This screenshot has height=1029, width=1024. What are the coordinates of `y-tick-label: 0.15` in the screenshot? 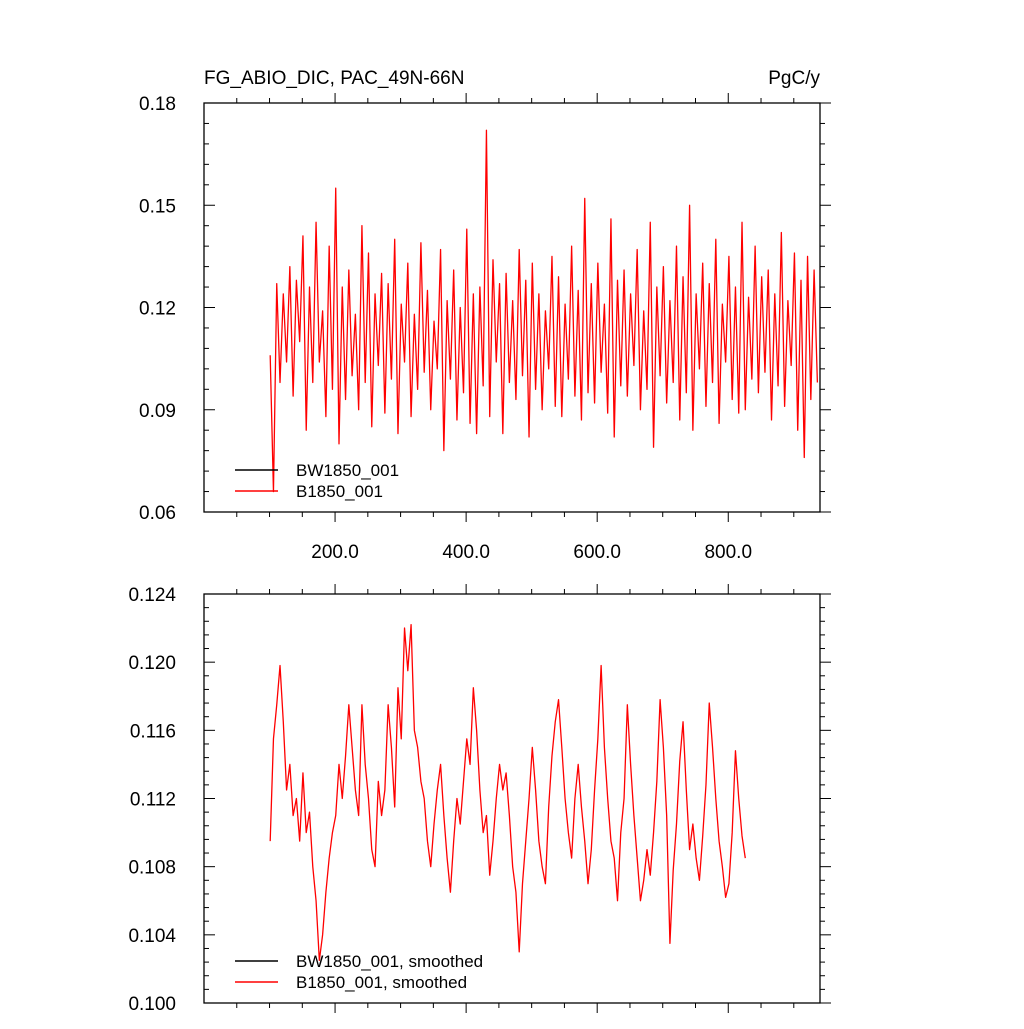 It's located at (157, 206).